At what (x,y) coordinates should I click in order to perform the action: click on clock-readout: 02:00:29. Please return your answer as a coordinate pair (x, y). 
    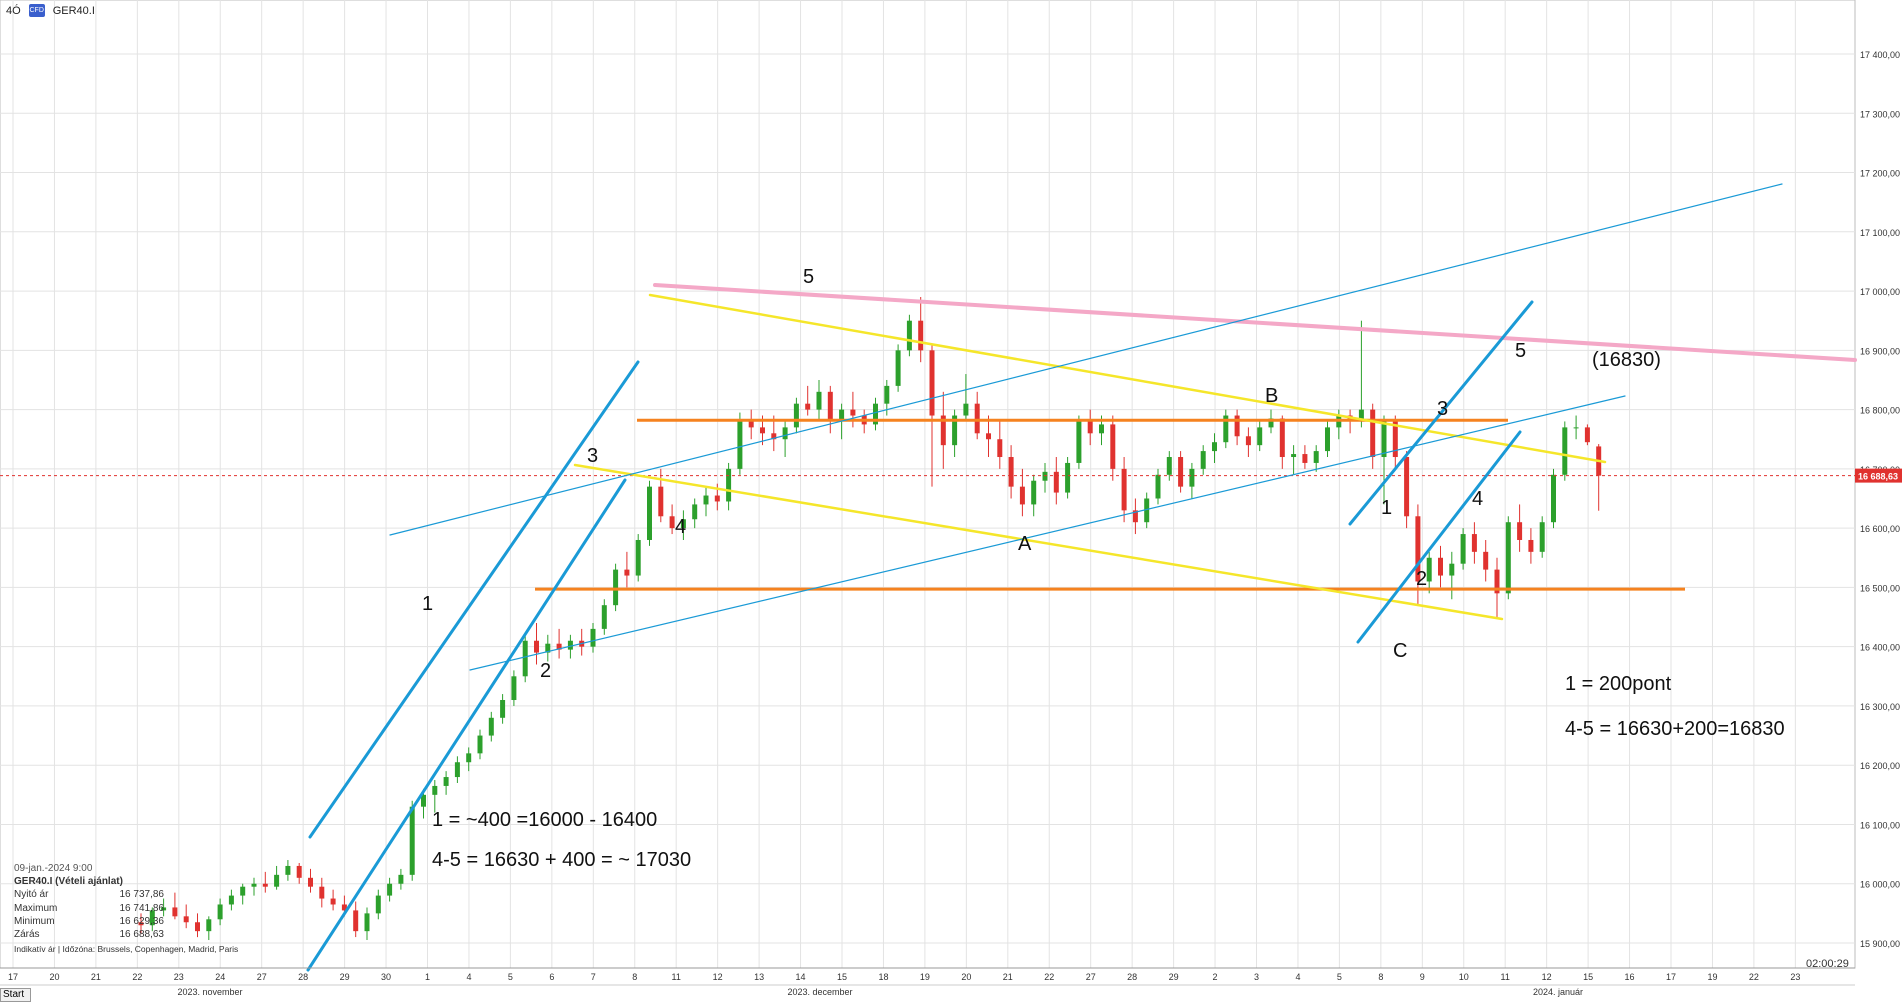
    Looking at the image, I should click on (1827, 964).